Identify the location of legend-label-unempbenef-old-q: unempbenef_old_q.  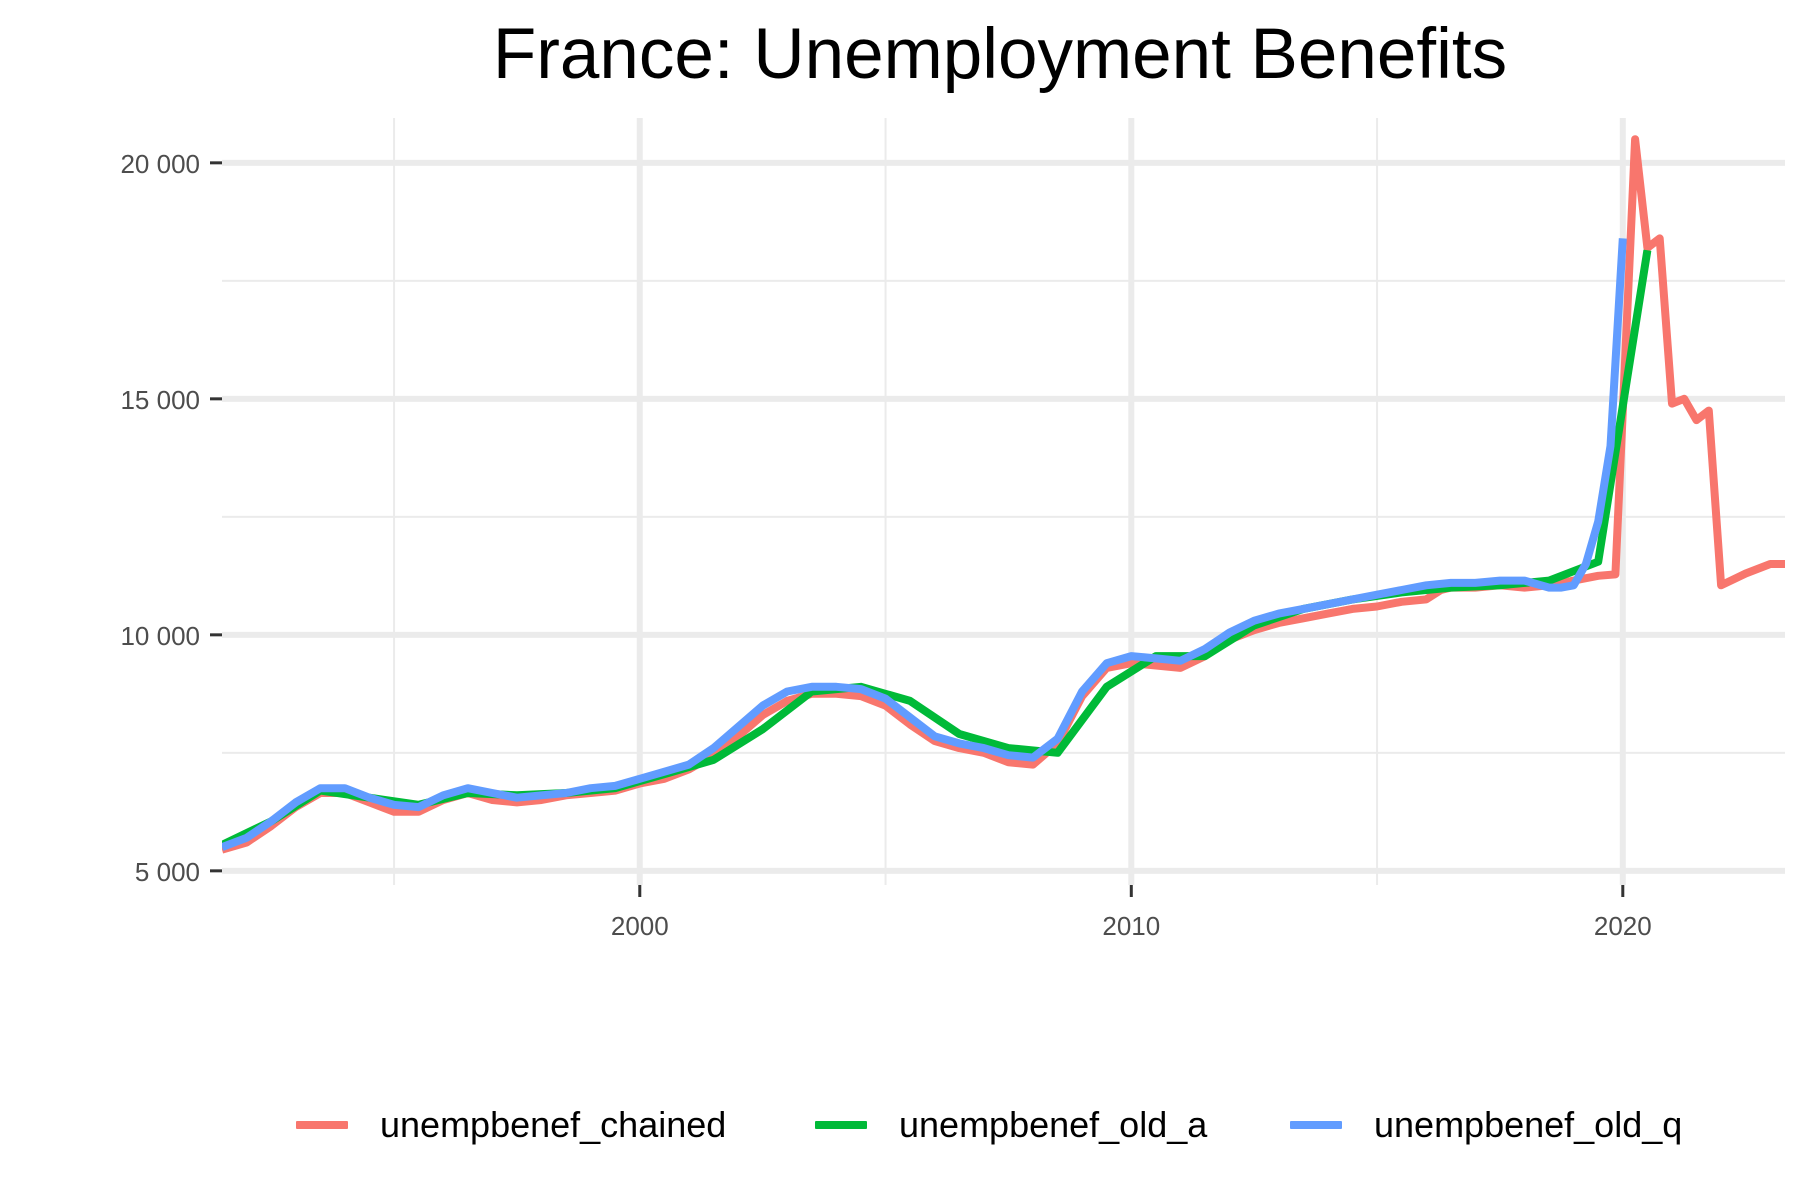
(1528, 1124).